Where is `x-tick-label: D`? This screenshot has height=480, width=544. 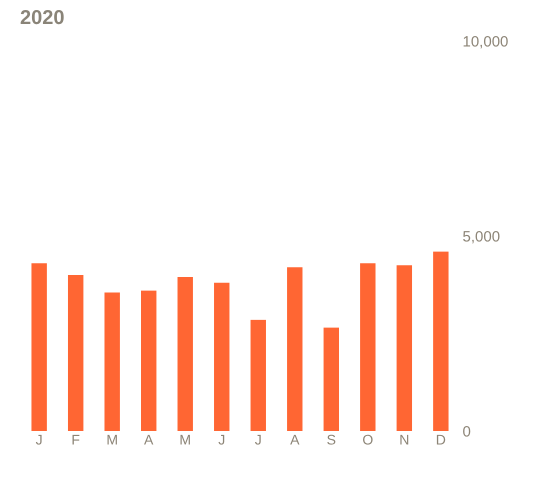 x-tick-label: D is located at coordinates (441, 440).